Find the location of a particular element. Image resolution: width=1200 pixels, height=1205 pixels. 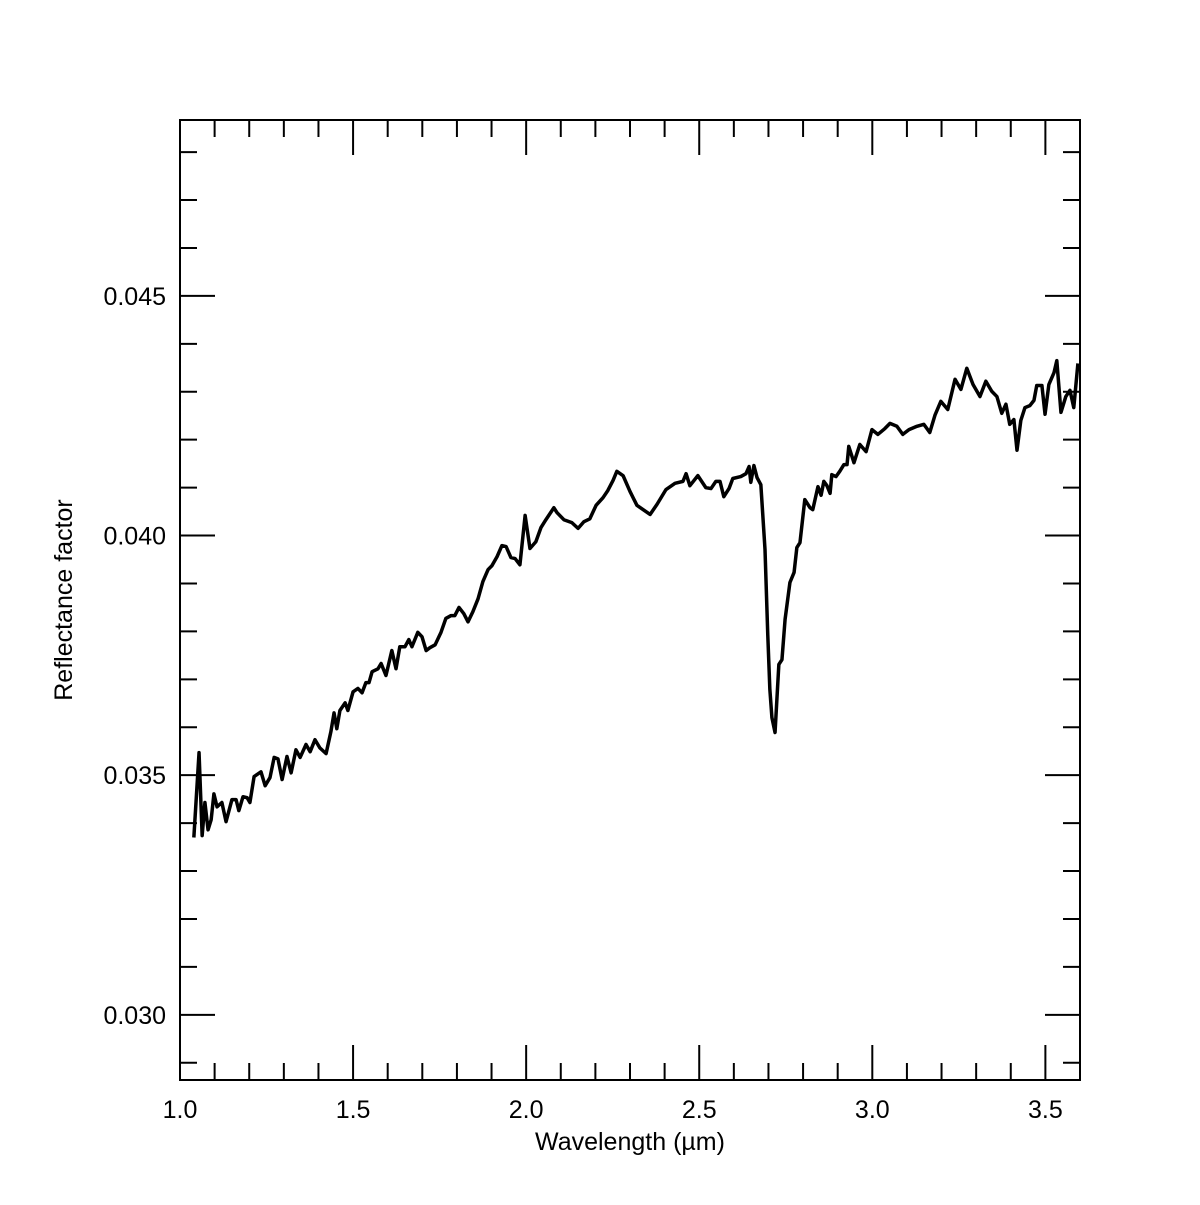

y-tick-label: 0.045 is located at coordinates (134, 297).